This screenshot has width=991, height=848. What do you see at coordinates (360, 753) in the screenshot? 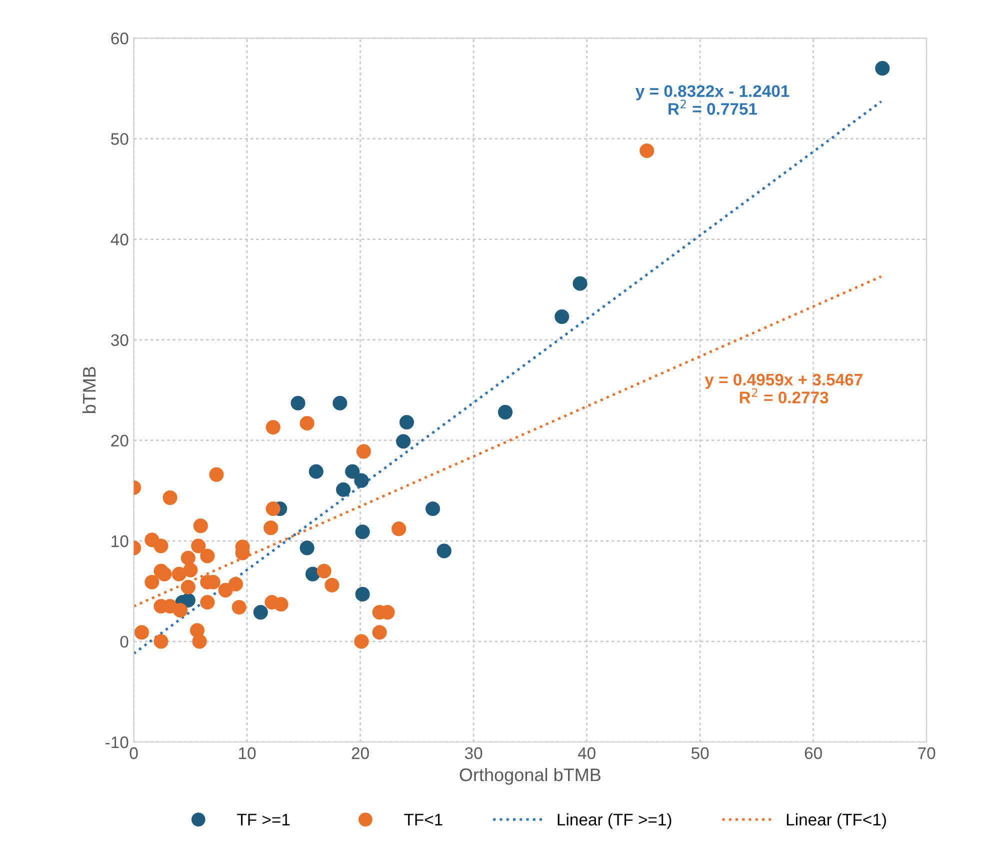
I see `x-tick-label: 20` at bounding box center [360, 753].